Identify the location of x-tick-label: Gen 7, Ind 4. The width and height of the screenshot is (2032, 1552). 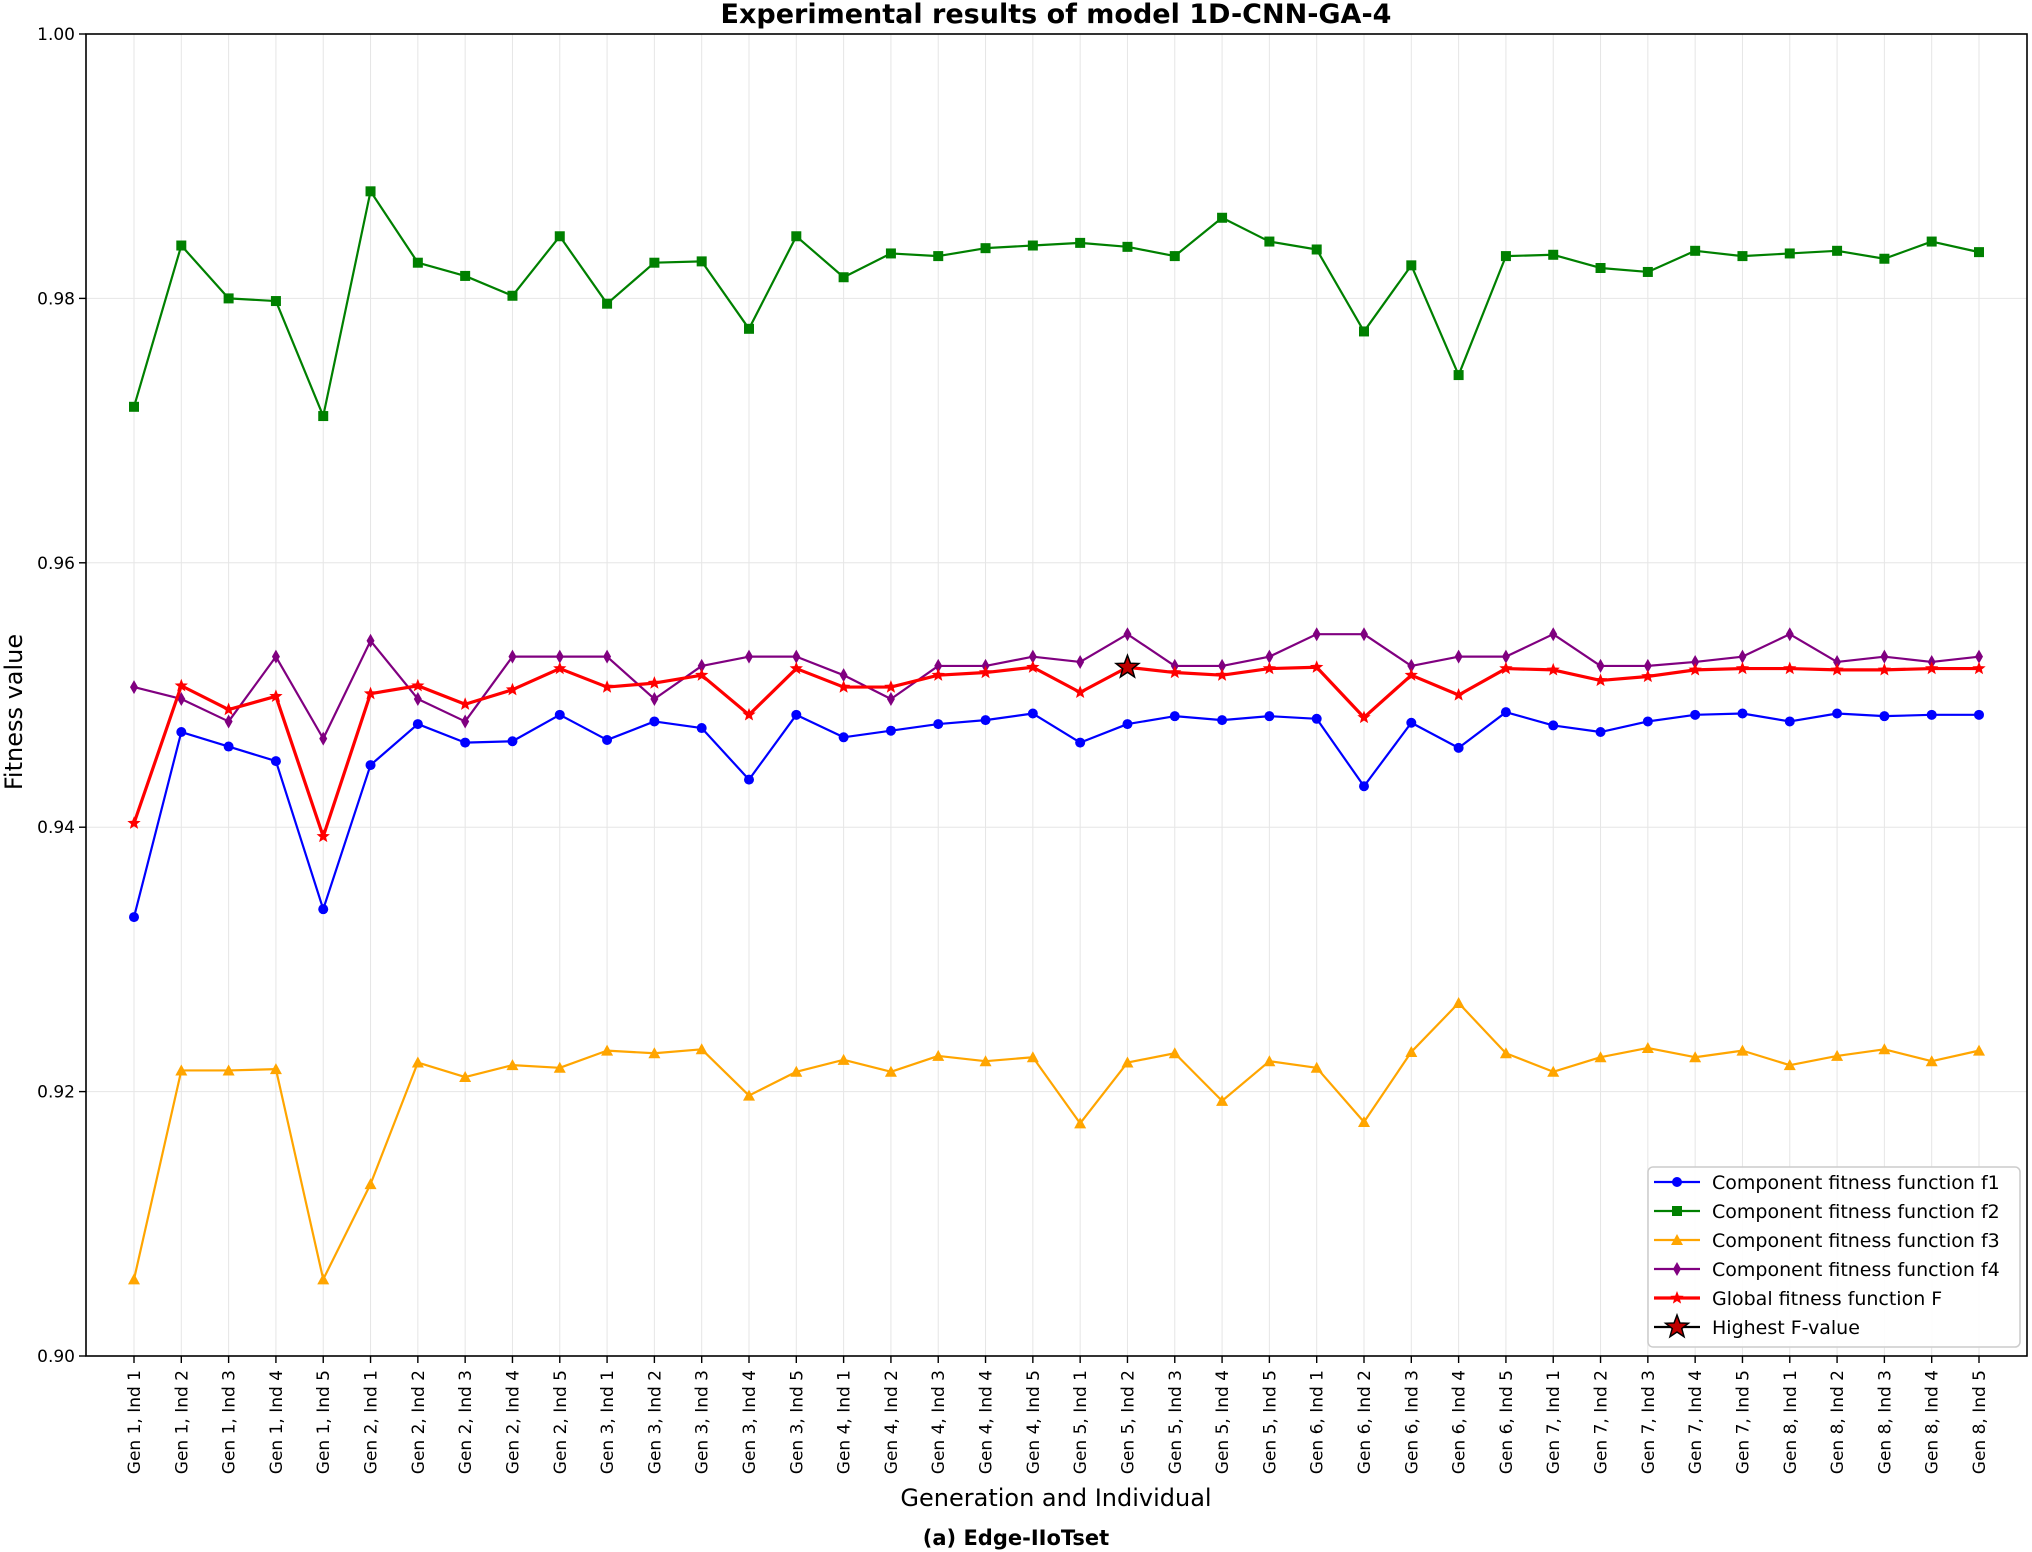
(1696, 1422).